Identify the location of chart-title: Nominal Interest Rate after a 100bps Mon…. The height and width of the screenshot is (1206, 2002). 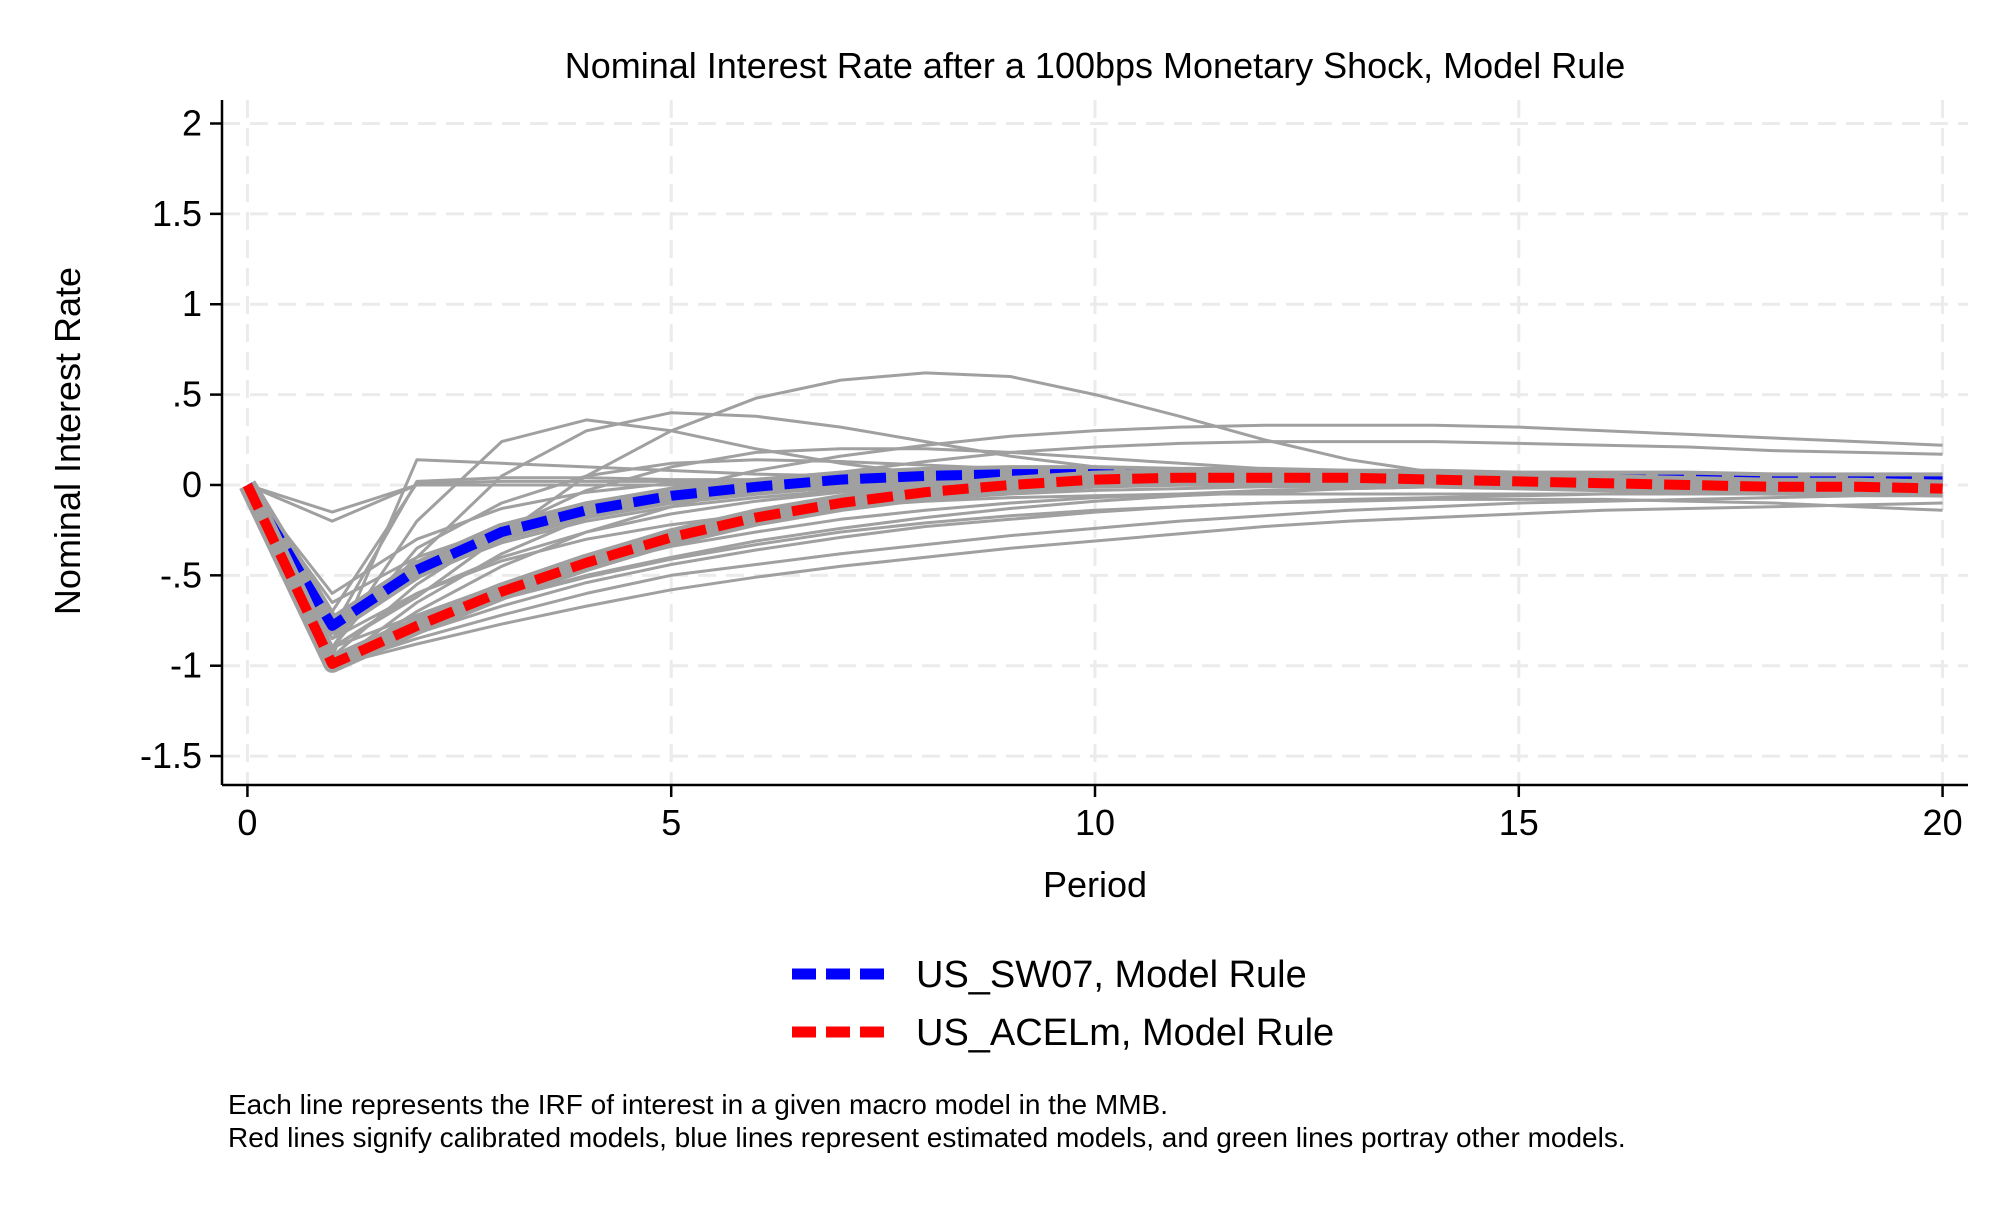
(1095, 65).